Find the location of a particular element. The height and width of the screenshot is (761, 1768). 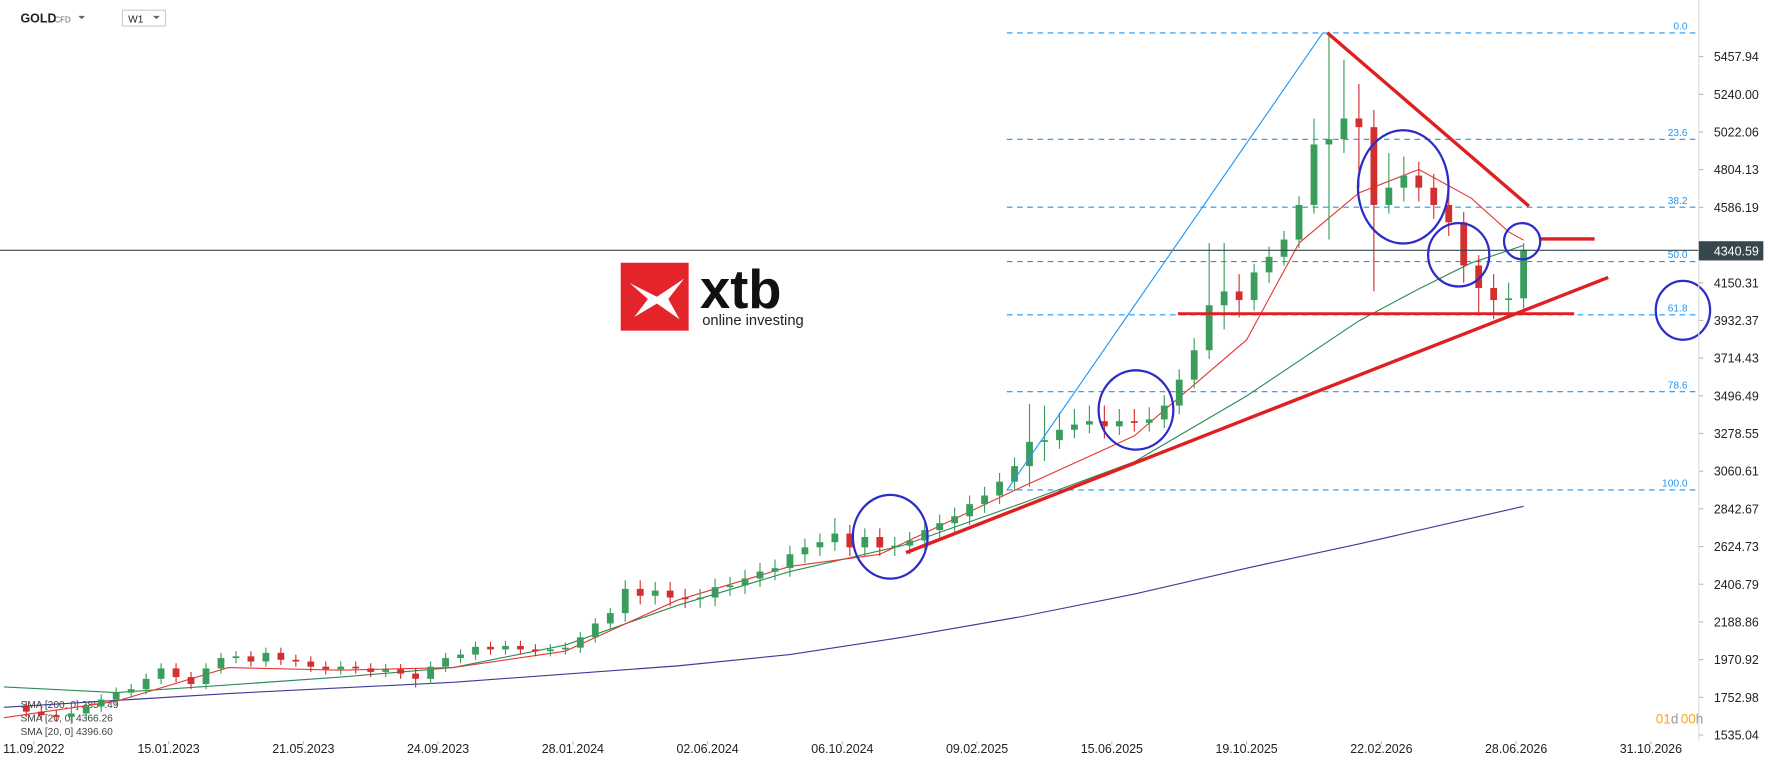

fib-label: 23.6 is located at coordinates (1678, 133).